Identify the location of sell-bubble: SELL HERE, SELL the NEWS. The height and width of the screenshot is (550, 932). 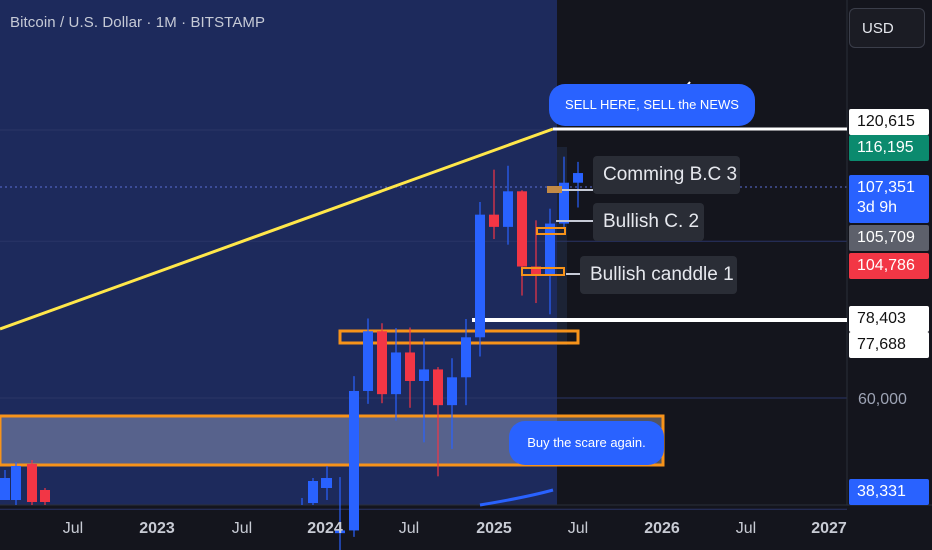
(652, 105).